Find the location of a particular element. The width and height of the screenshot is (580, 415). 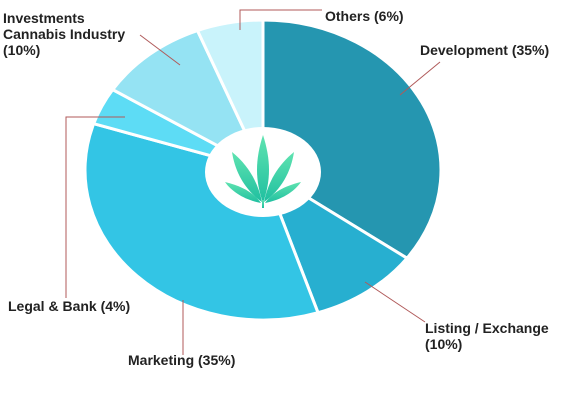

leaf-icon is located at coordinates (263, 171).